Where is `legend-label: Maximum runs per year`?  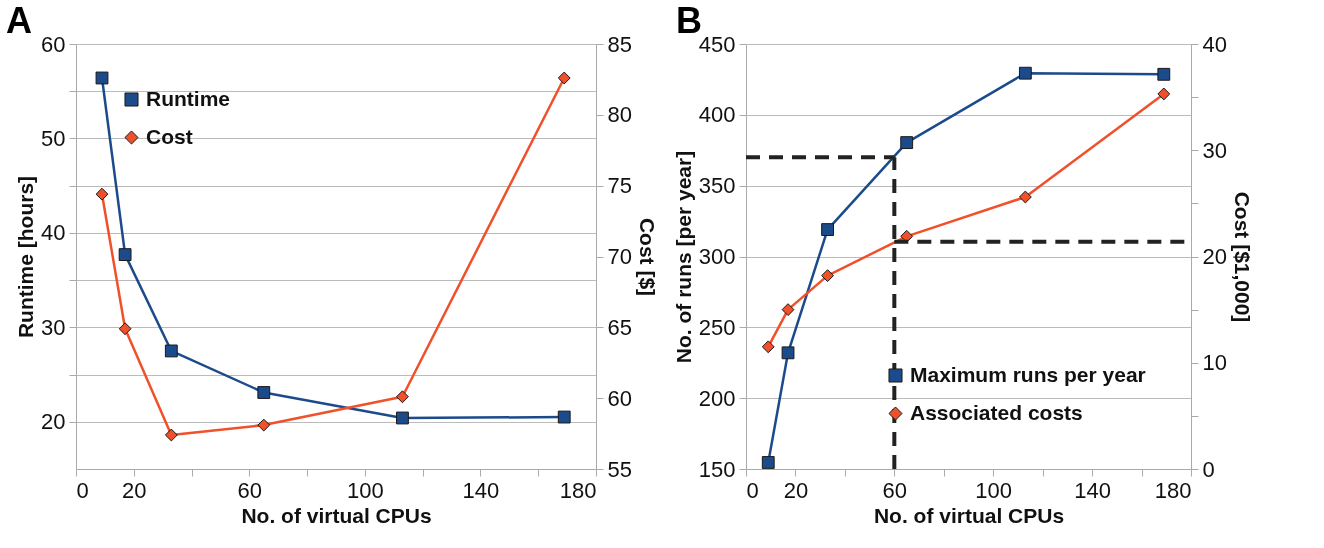
legend-label: Maximum runs per year is located at coordinates (1028, 374).